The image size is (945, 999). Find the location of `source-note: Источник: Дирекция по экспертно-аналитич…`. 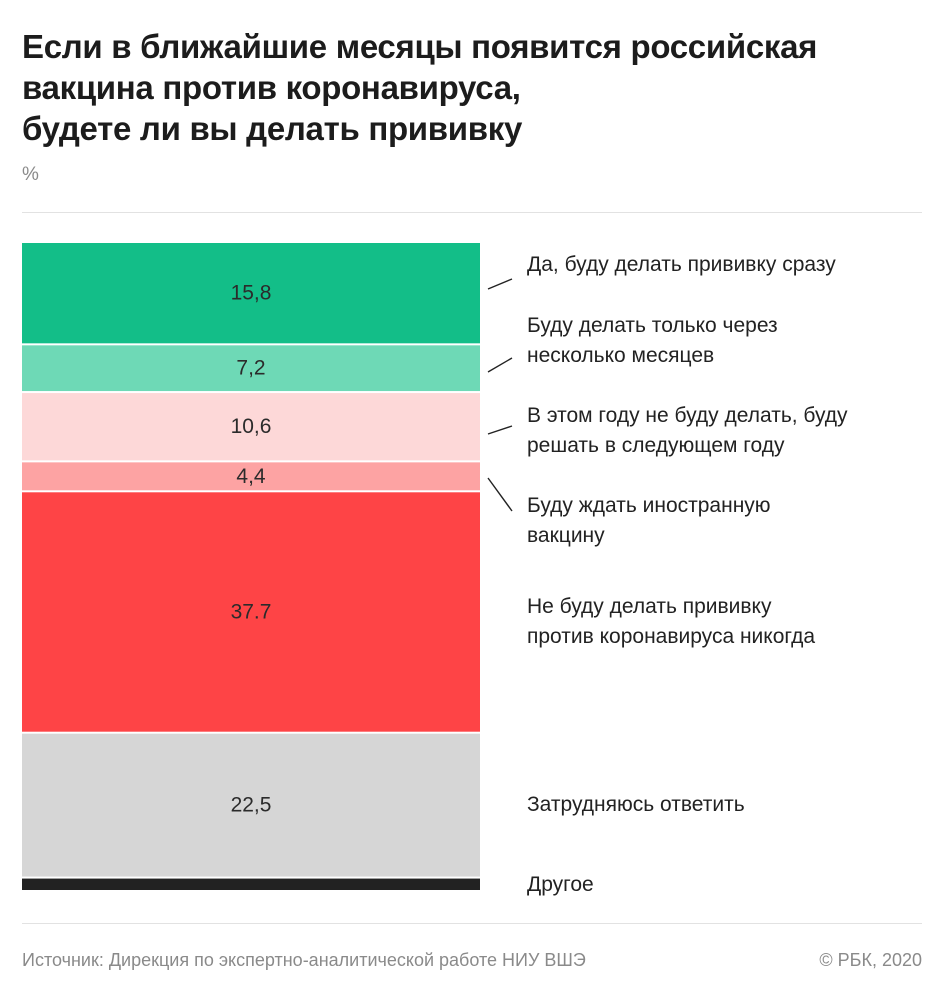

source-note: Источник: Дирекция по экспертно-аналитич… is located at coordinates (304, 960).